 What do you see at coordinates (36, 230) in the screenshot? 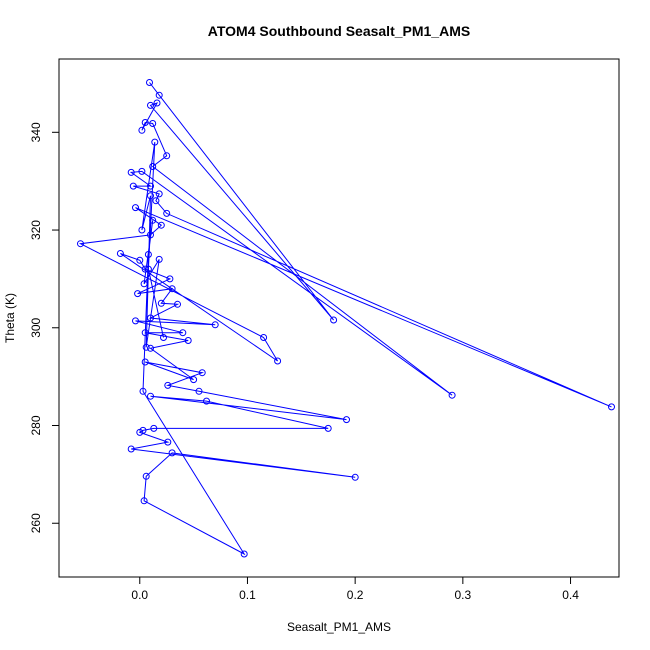
I see `y-tick-label: 320` at bounding box center [36, 230].